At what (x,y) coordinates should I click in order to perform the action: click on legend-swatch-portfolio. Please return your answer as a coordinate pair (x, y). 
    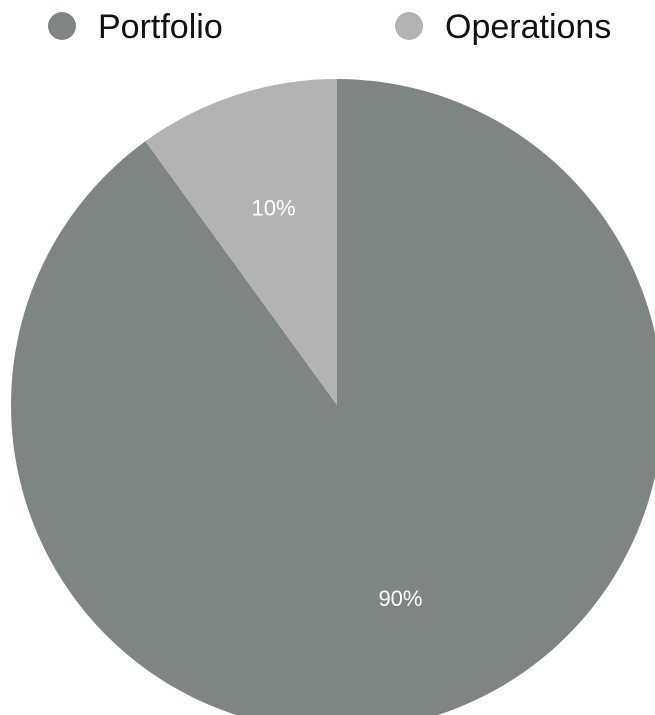
    Looking at the image, I should click on (62, 26).